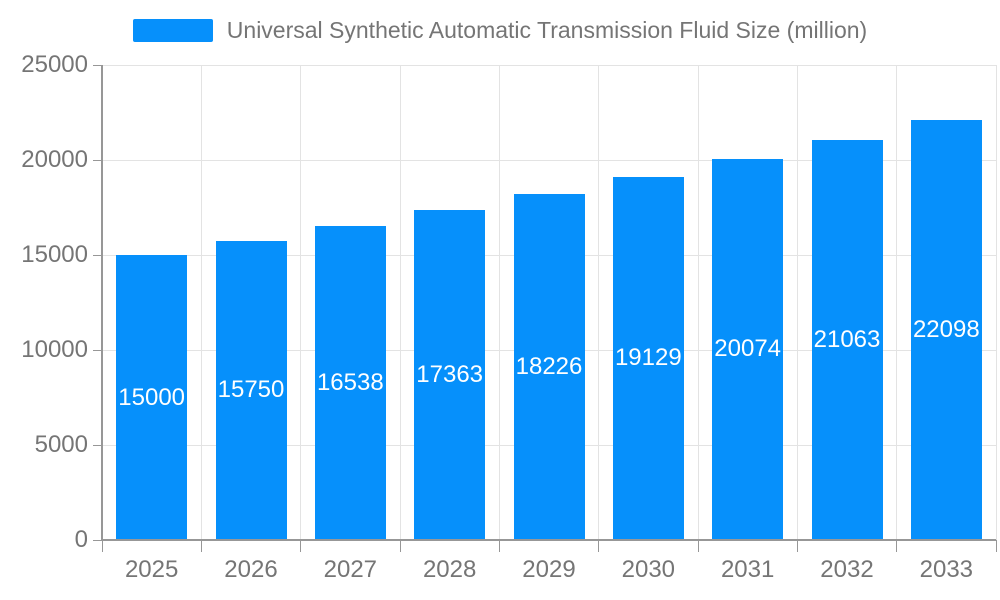 The image size is (1000, 600). Describe the element at coordinates (350, 569) in the screenshot. I see `x-axis-label: 2027` at that location.